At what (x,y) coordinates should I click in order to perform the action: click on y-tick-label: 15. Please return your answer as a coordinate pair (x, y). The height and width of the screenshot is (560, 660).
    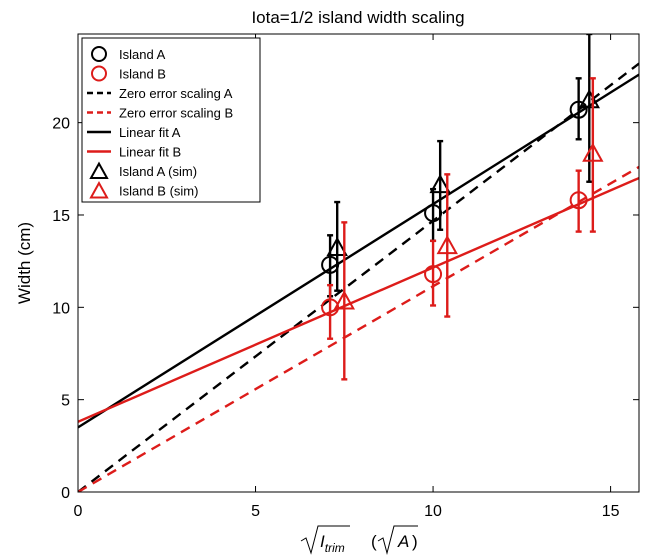
    Looking at the image, I should click on (61, 216).